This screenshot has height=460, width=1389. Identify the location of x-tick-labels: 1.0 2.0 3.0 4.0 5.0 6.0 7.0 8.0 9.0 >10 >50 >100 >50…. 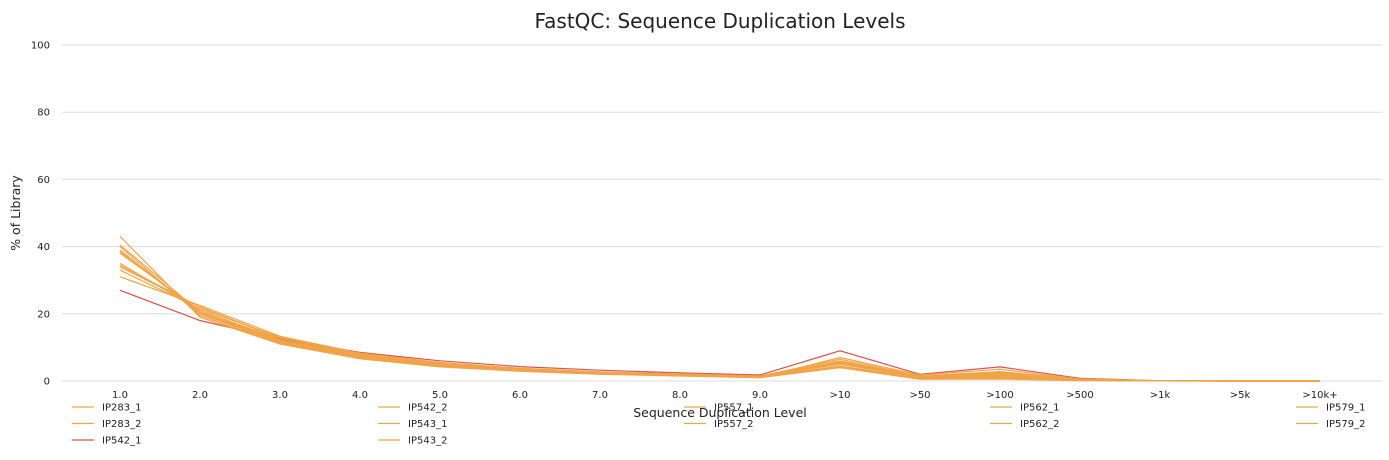
(725, 395).